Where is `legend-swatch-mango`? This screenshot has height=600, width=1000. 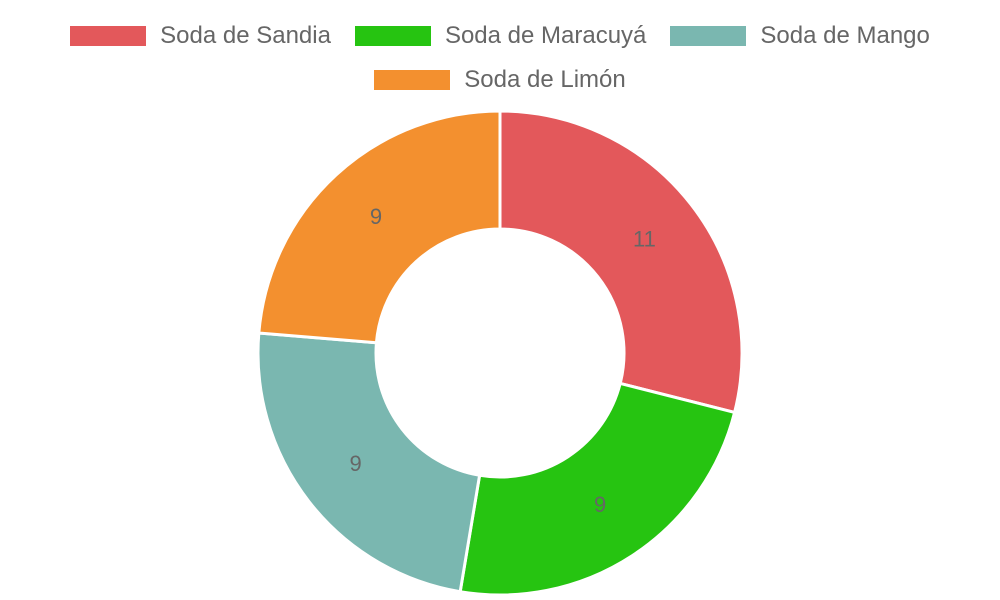
legend-swatch-mango is located at coordinates (708, 36).